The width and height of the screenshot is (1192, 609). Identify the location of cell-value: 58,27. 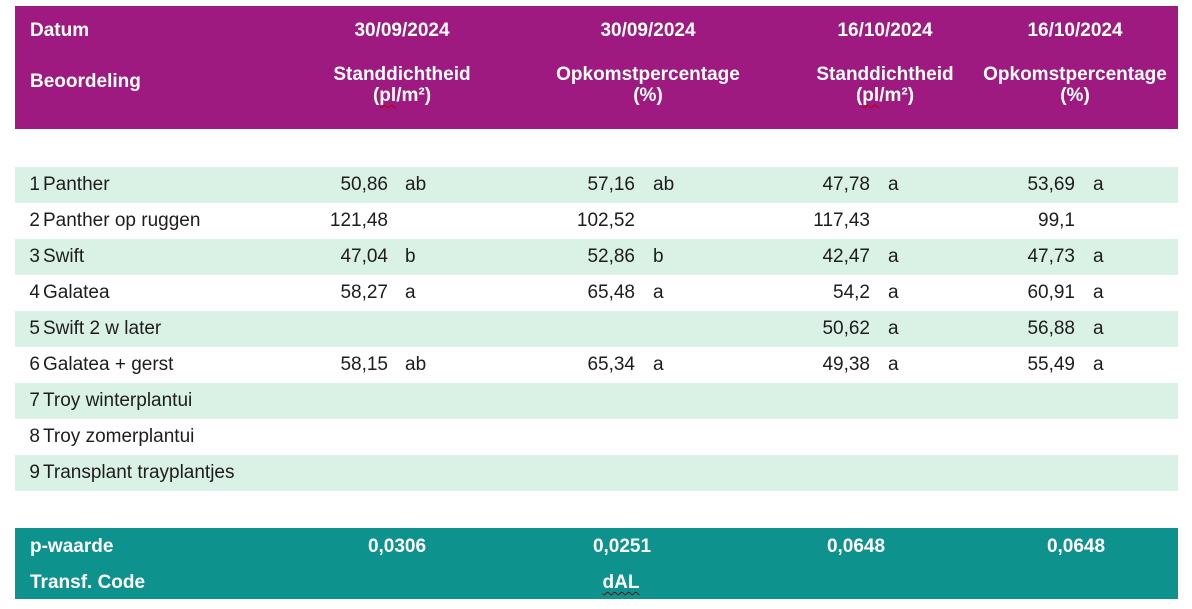
(364, 292).